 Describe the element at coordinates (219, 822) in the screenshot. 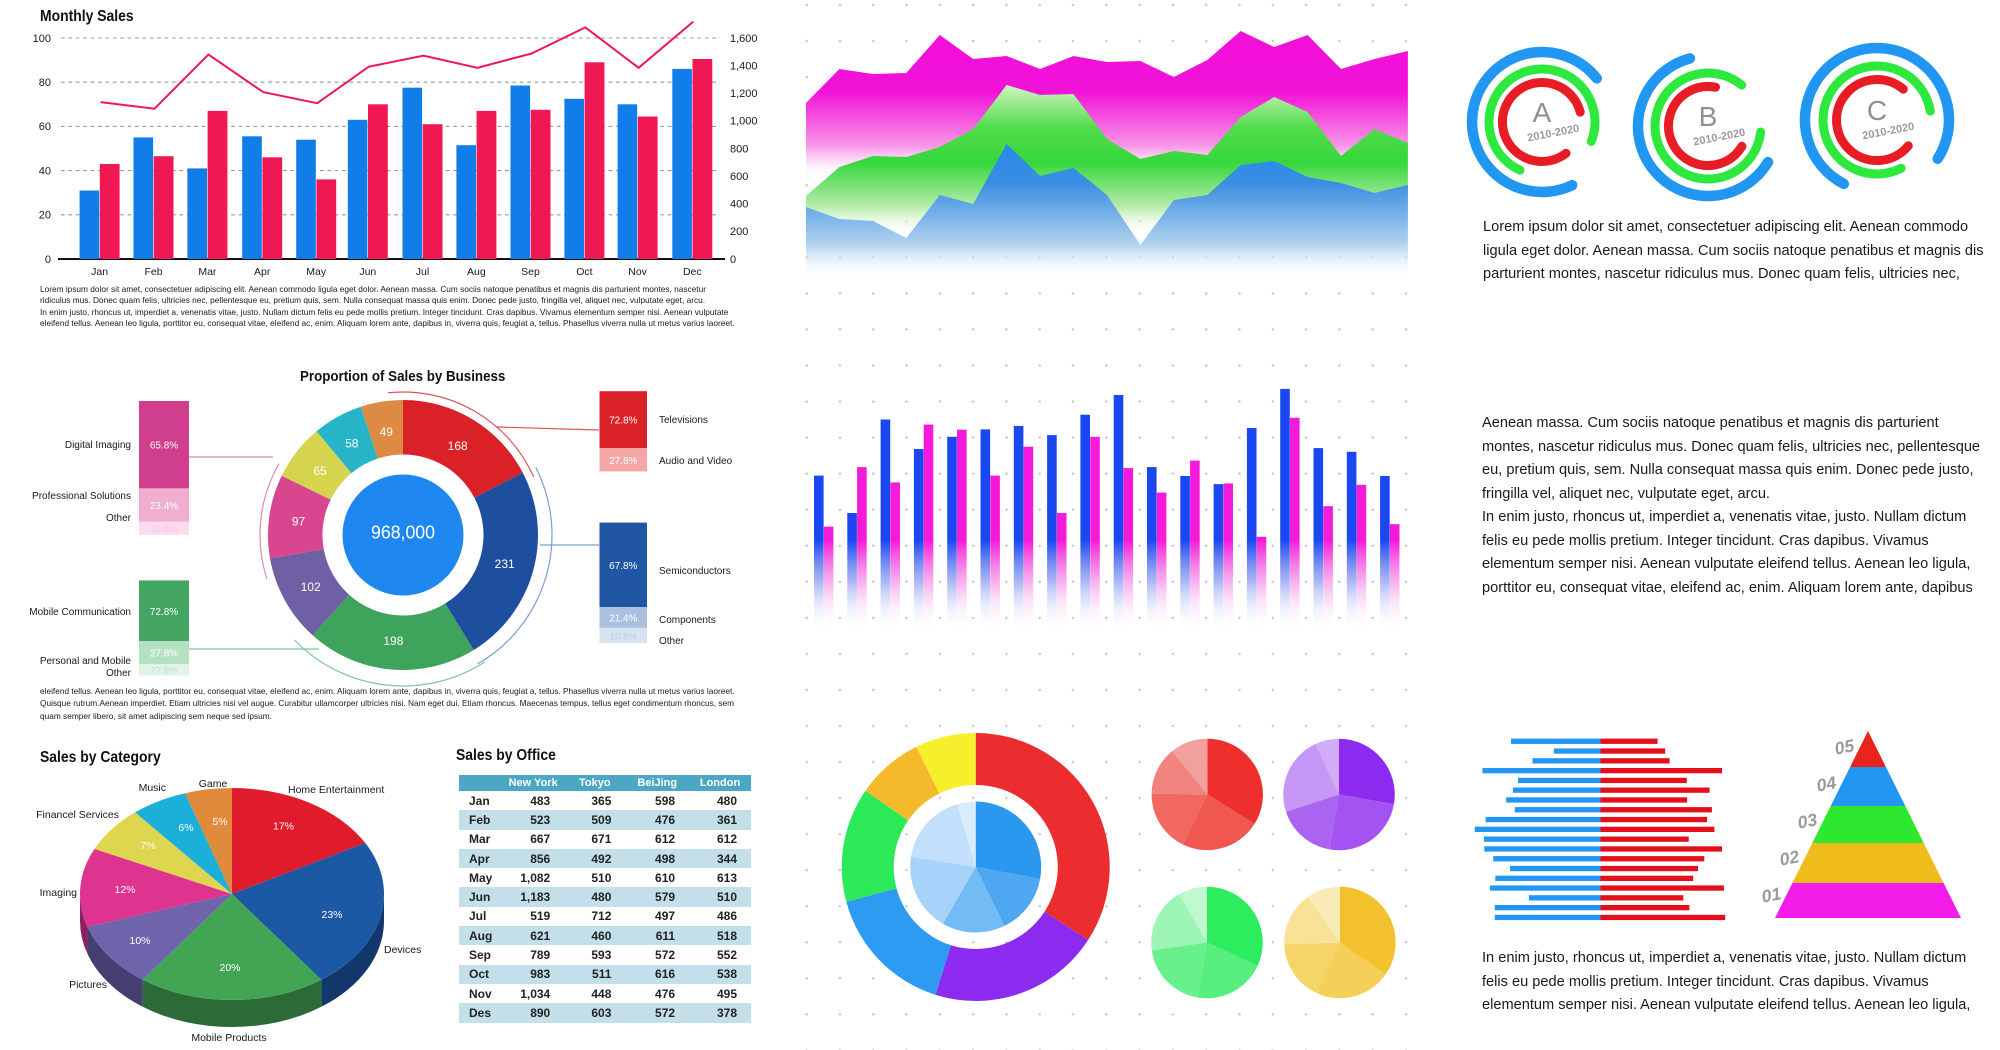

I see `svg-text: 5%` at that location.